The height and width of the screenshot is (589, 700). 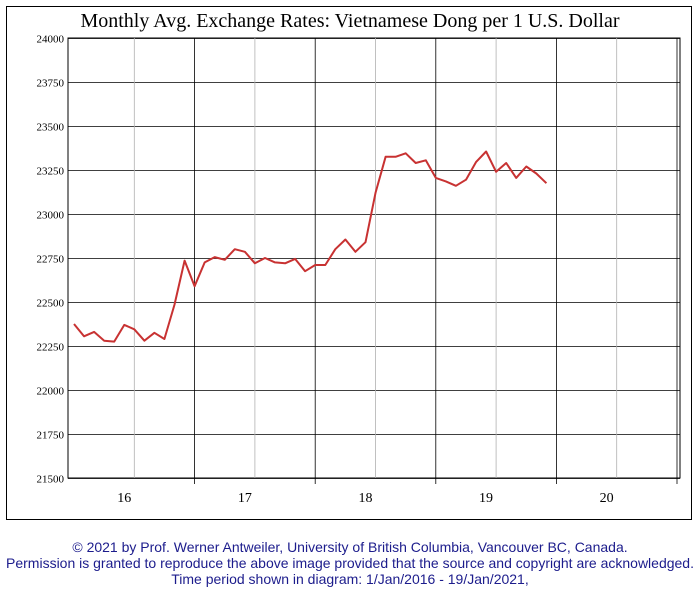 I want to click on x-tick-label: 19, so click(x=486, y=498).